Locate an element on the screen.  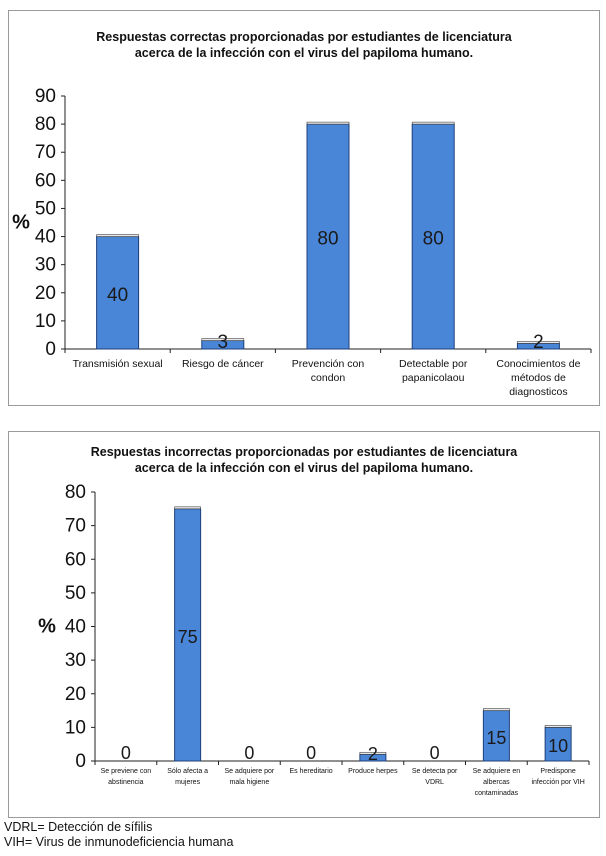
category-label: Sólo afecta a is located at coordinates (187, 771).